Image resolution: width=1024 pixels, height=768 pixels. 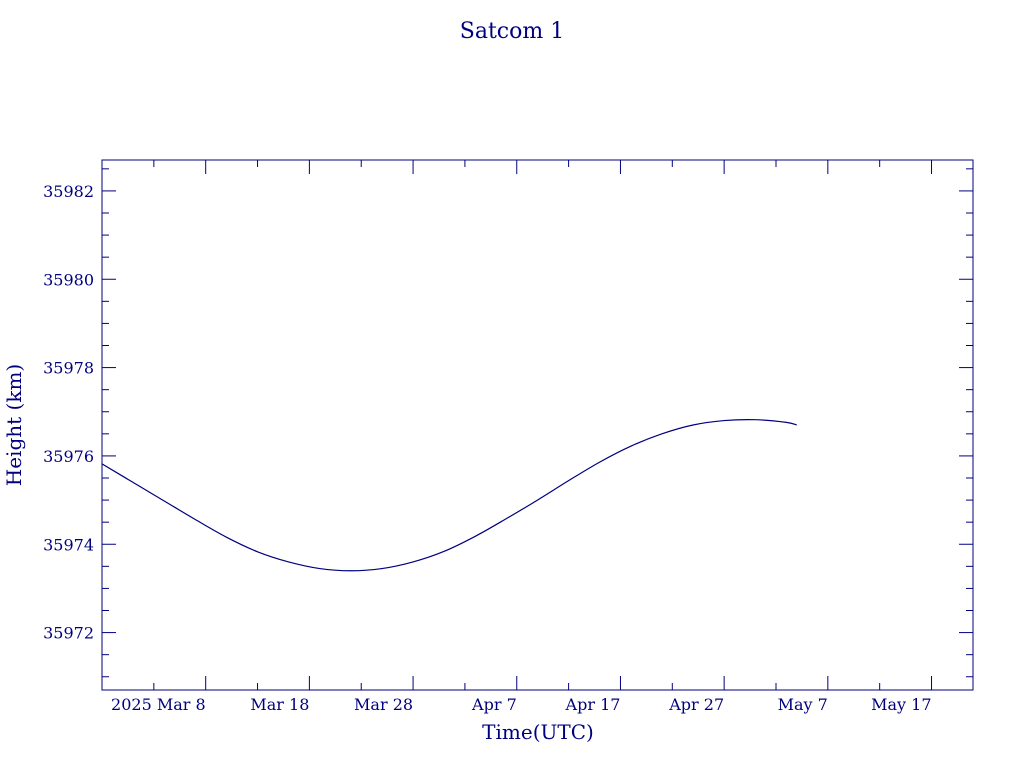 What do you see at coordinates (449, 495) in the screenshot?
I see `series-line` at bounding box center [449, 495].